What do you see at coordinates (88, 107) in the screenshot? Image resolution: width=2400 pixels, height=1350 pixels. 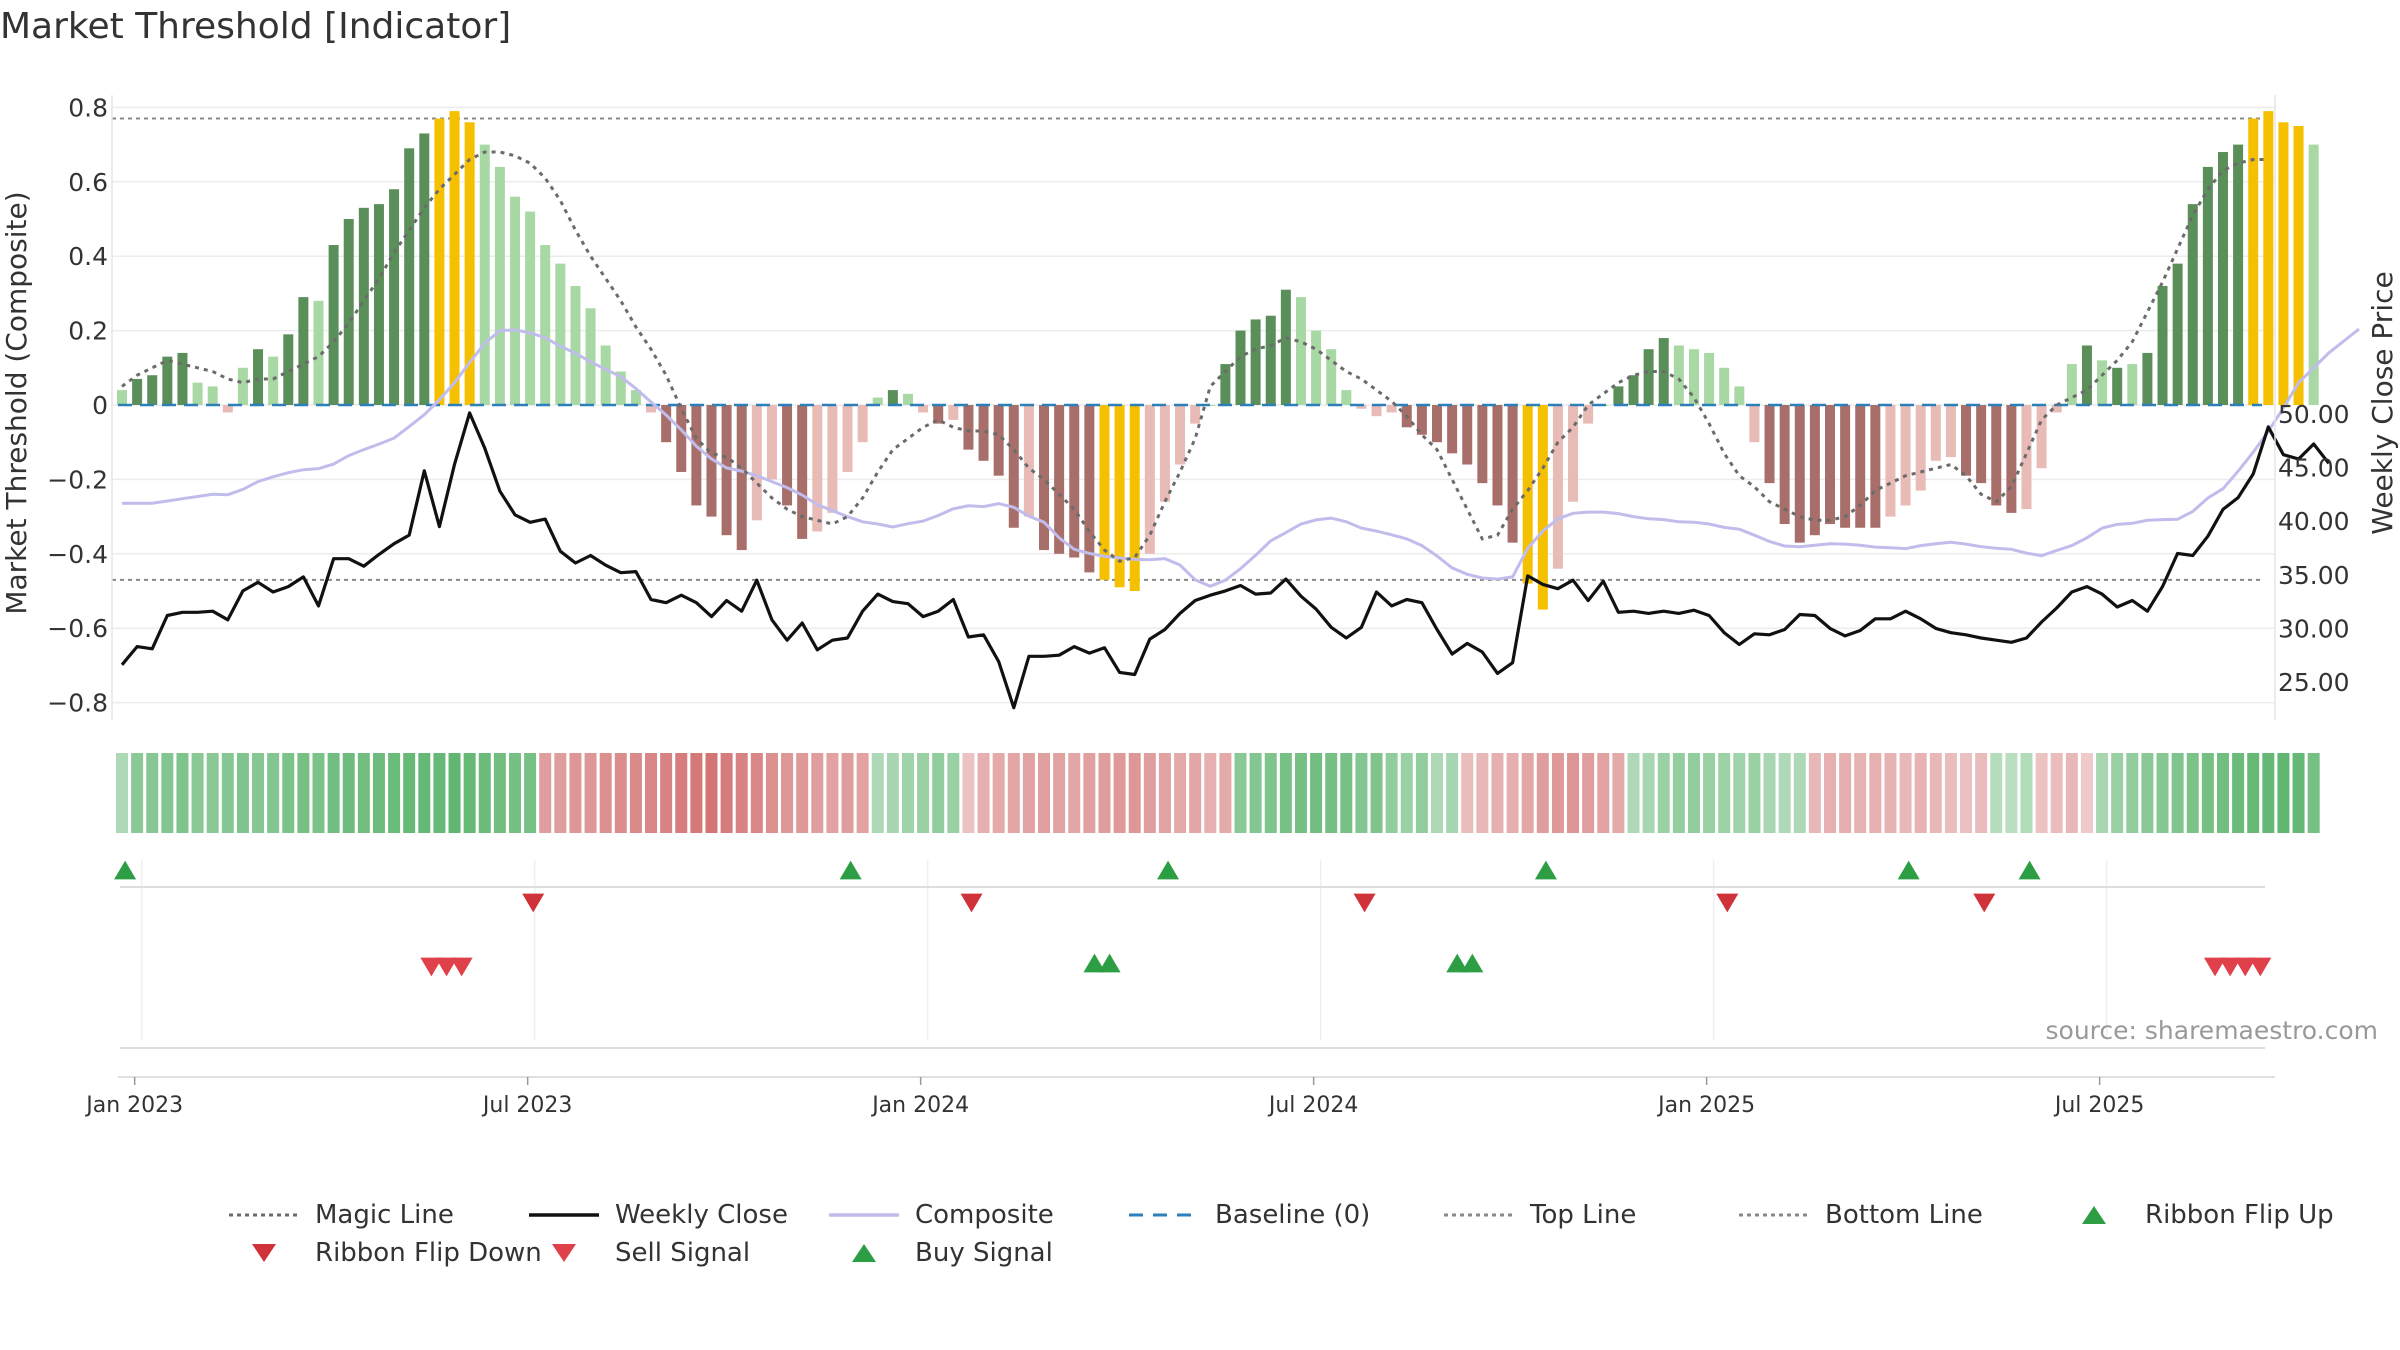 I see `y-tick-label-left: 0.8` at bounding box center [88, 107].